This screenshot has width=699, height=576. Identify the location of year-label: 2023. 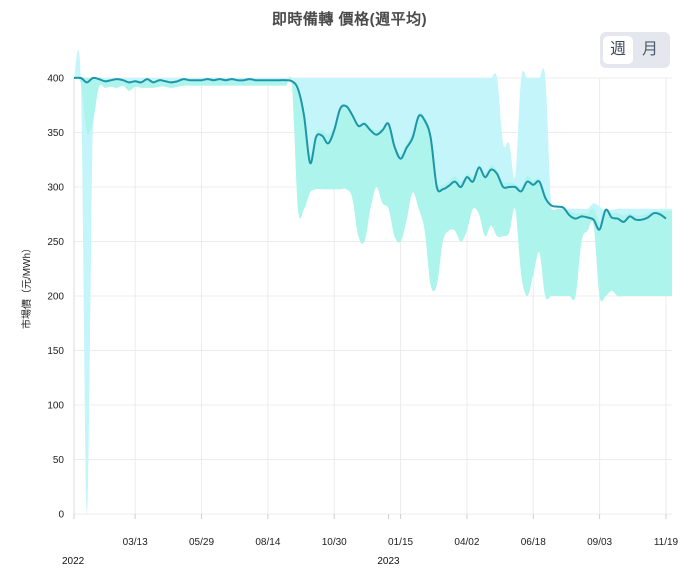
(388, 561).